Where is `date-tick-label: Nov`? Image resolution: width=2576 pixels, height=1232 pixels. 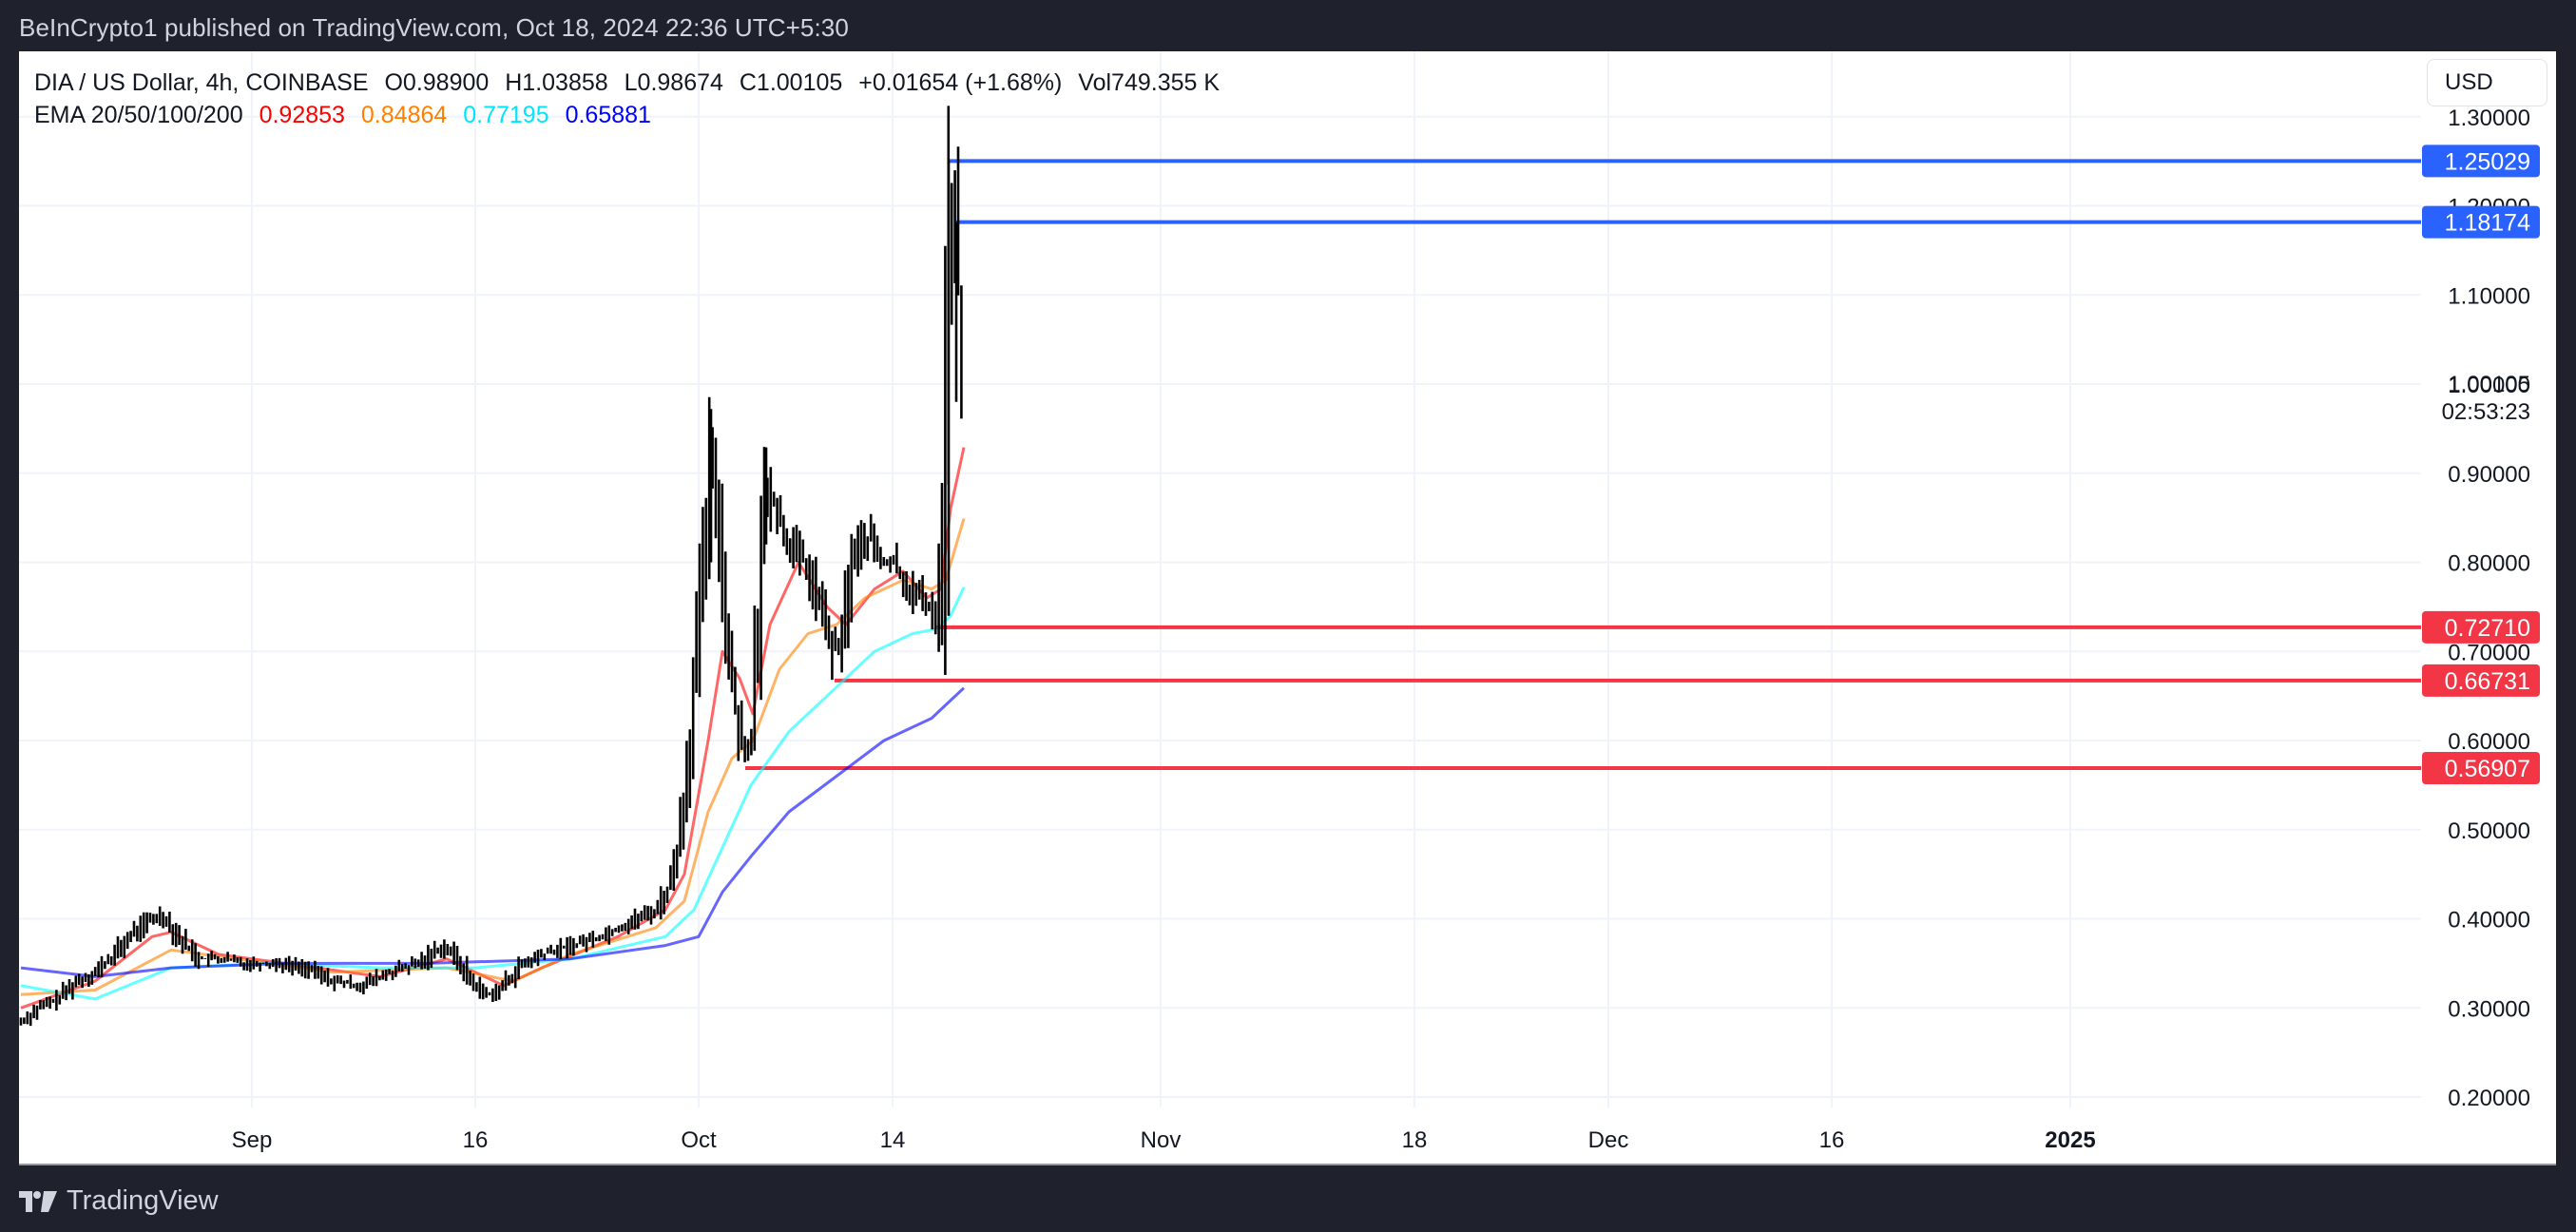
date-tick-label: Nov is located at coordinates (1161, 1140).